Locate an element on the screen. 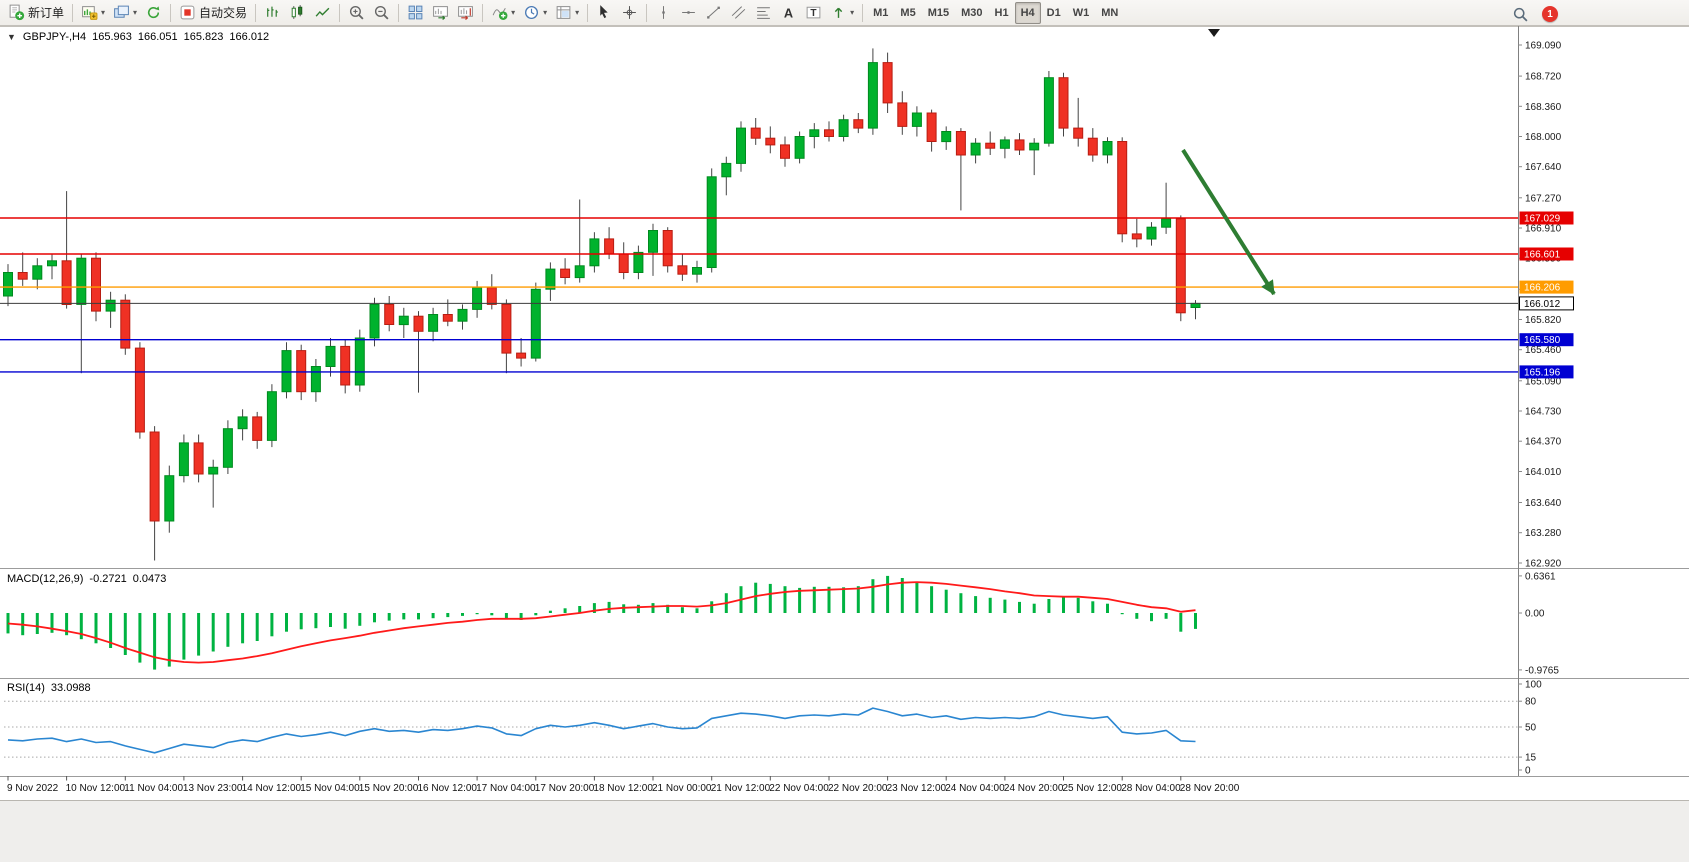  chart-shift-icon is located at coordinates (465, 12).